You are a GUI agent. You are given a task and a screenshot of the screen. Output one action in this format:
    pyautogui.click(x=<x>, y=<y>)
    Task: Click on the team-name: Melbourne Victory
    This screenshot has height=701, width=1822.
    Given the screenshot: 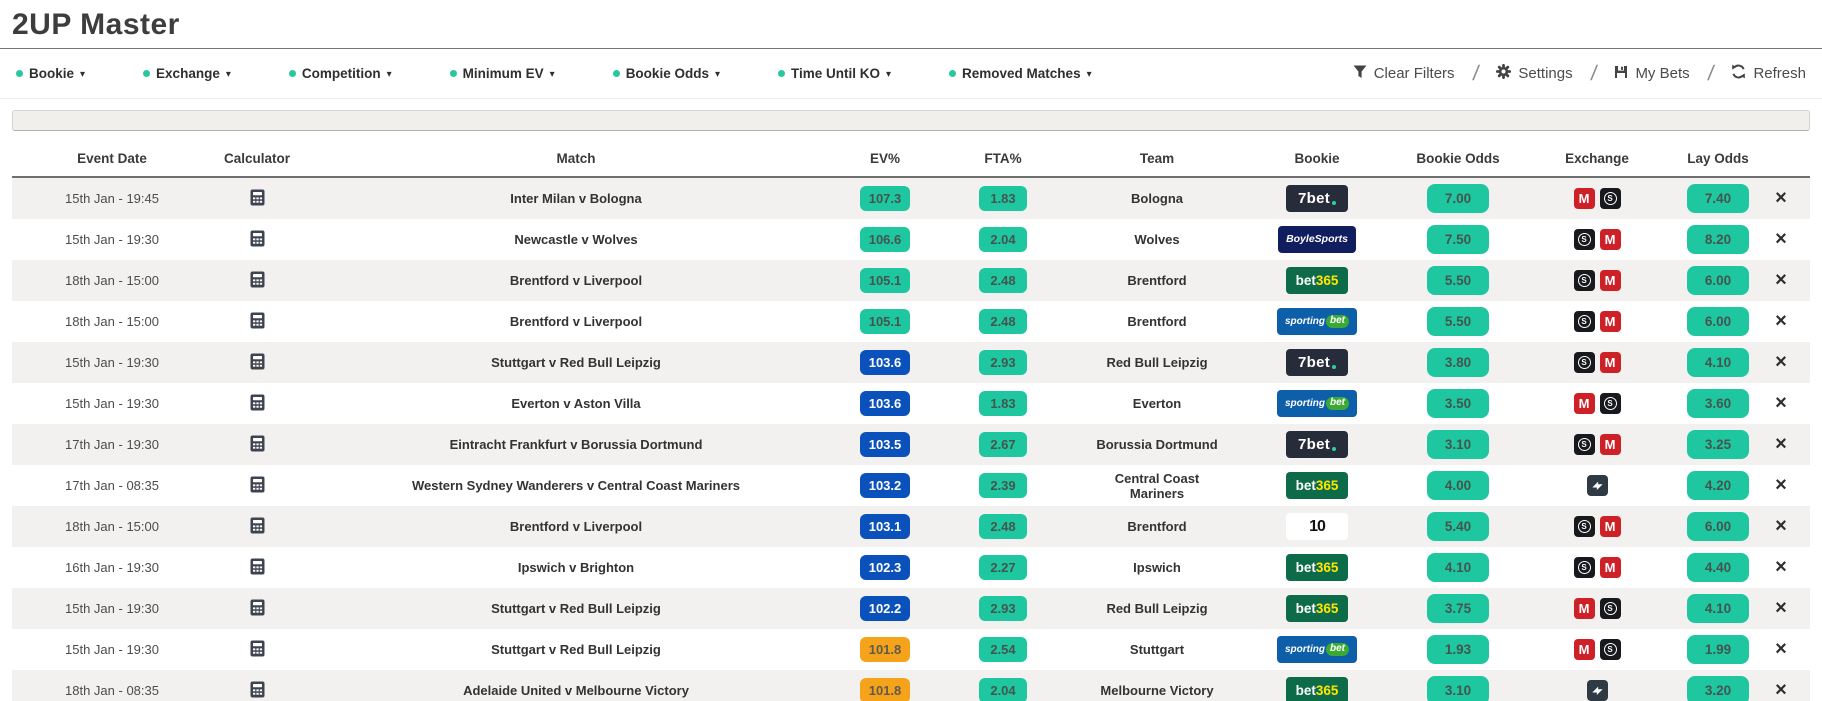 What is the action you would take?
    pyautogui.click(x=1157, y=690)
    